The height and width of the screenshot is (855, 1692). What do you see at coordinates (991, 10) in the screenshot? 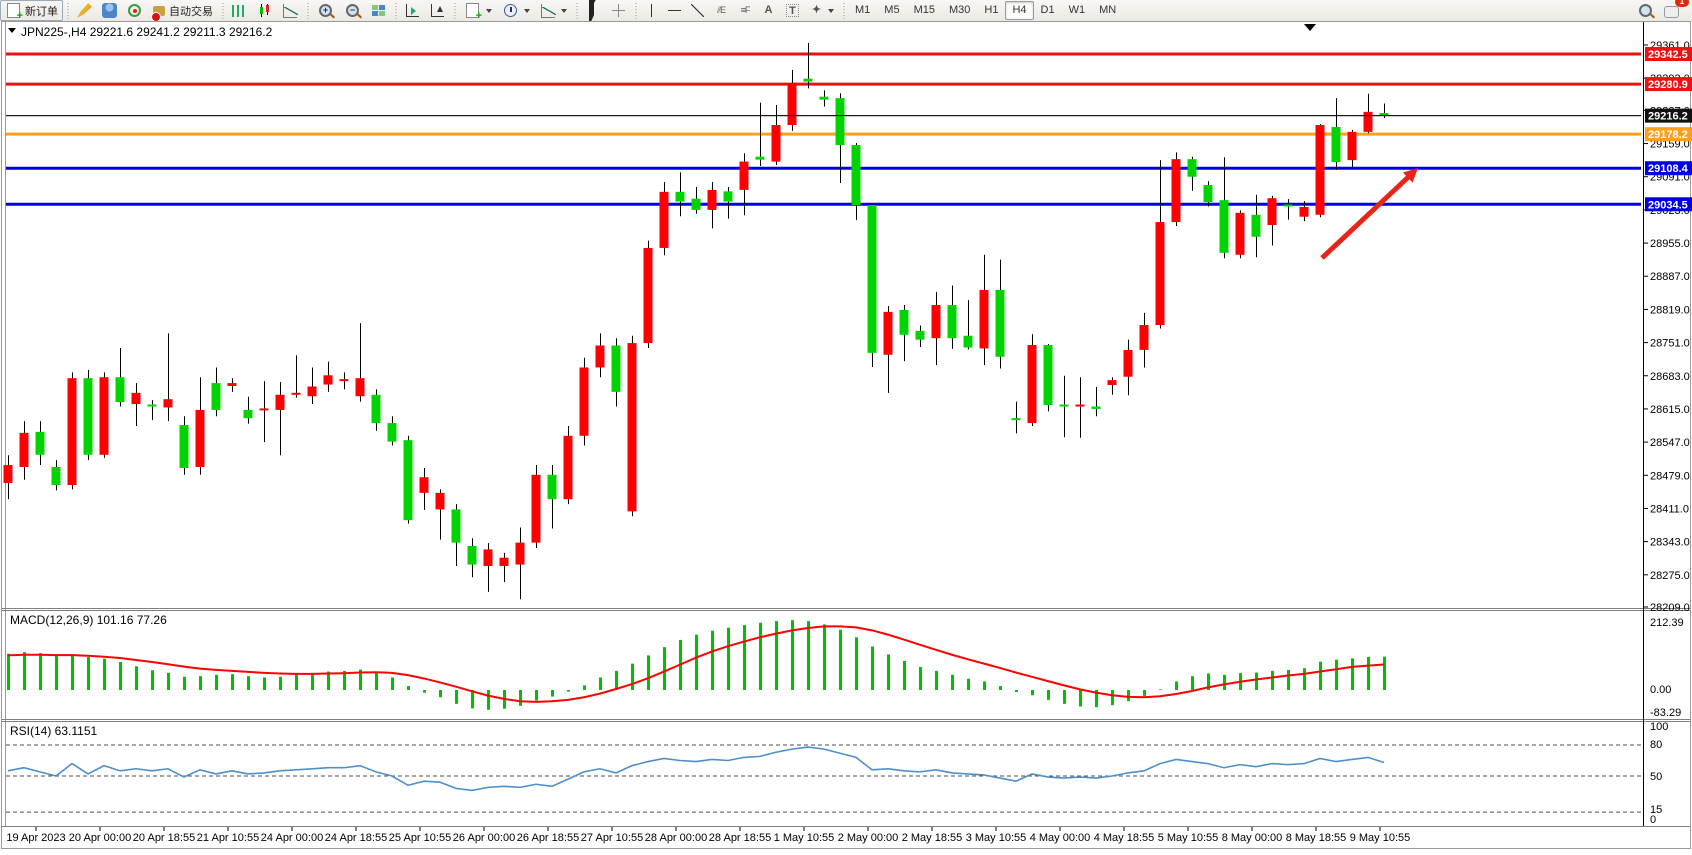
I see `timeframe-h1: H1` at bounding box center [991, 10].